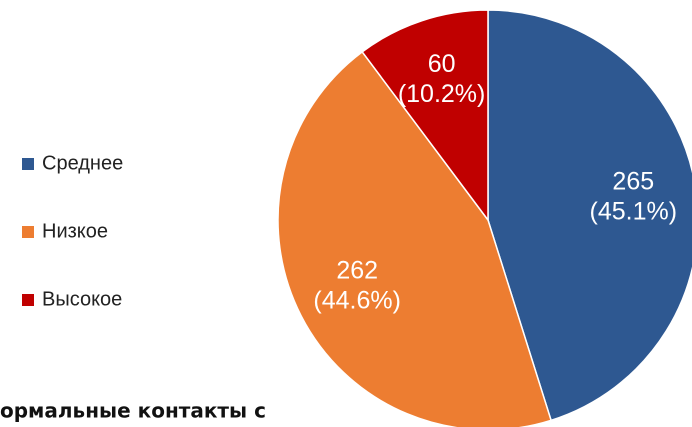 This screenshot has height=427, width=692. I want to click on caption: ормальные контакты с, so click(133, 411).